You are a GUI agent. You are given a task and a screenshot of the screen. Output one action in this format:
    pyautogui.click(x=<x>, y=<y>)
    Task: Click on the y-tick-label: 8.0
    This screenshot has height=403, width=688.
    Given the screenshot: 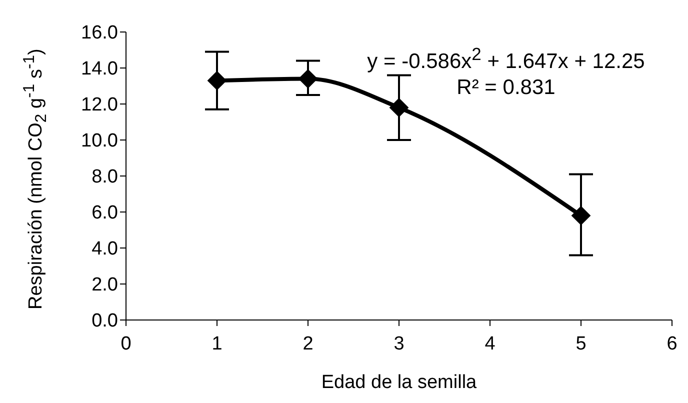 What is the action you would take?
    pyautogui.click(x=105, y=177)
    